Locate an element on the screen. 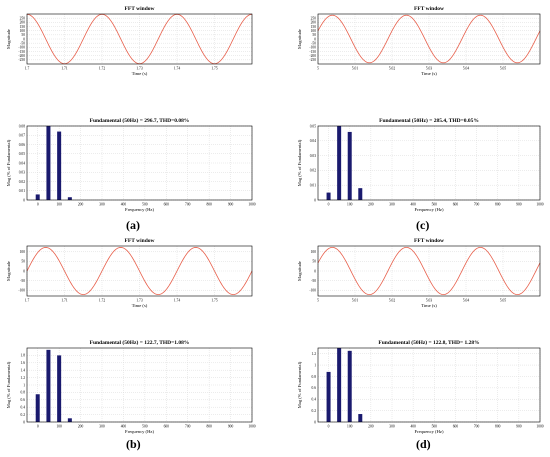 The width and height of the screenshot is (550, 457). chart-title: Fundamental (50Hz) = 285.4, THD=0.05% is located at coordinates (429, 120).